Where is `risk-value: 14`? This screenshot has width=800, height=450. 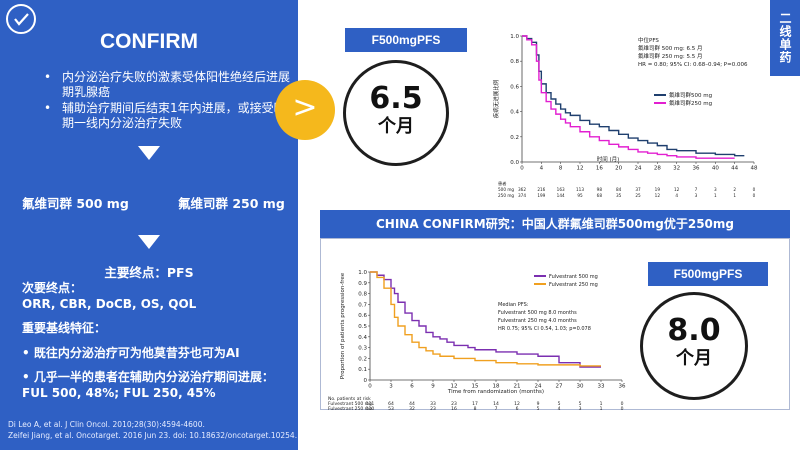
risk-value: 14 is located at coordinates (496, 404).